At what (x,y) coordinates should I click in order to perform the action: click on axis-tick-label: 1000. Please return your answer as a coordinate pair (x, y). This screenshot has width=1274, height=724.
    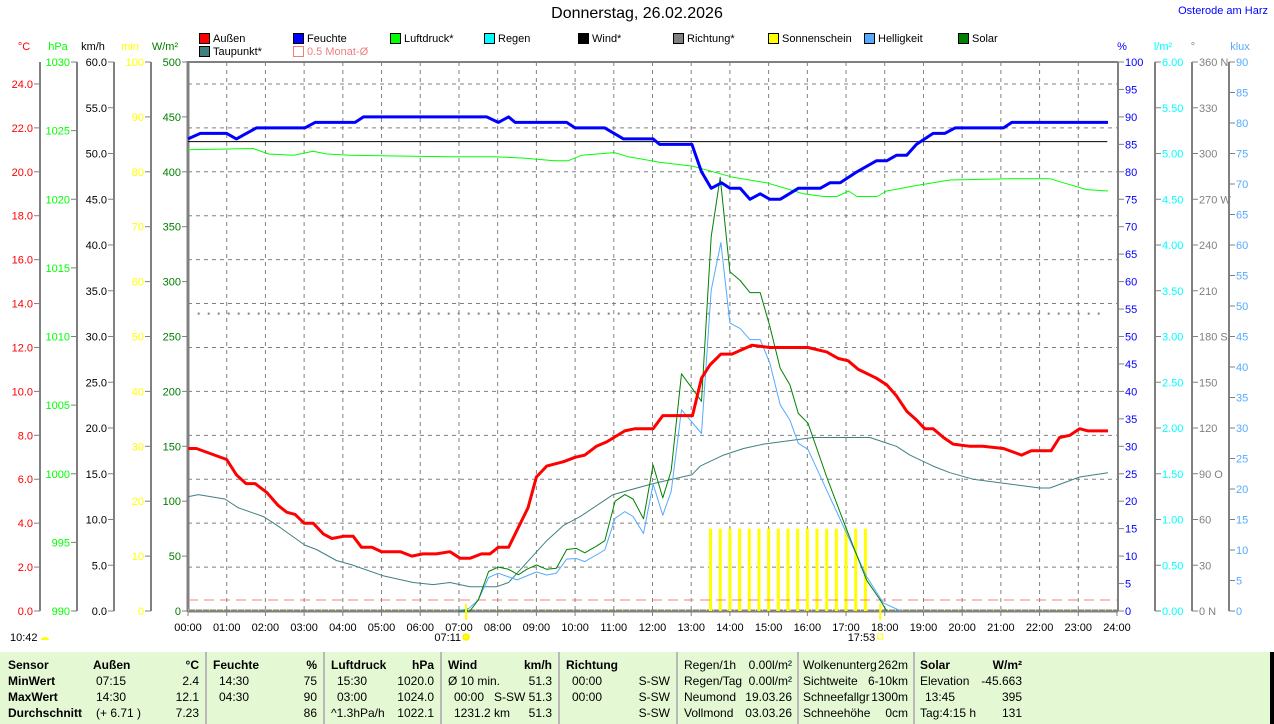
    Looking at the image, I should click on (58, 475).